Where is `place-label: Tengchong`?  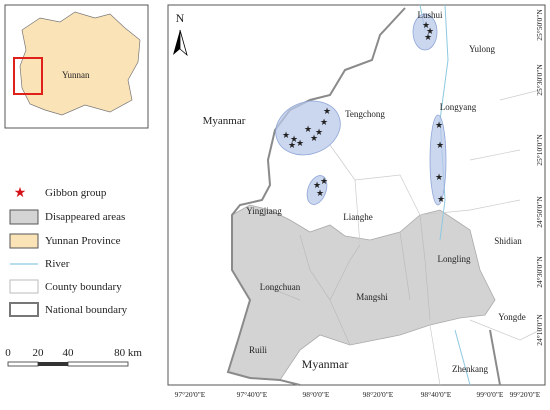
place-label: Tengchong is located at coordinates (365, 114).